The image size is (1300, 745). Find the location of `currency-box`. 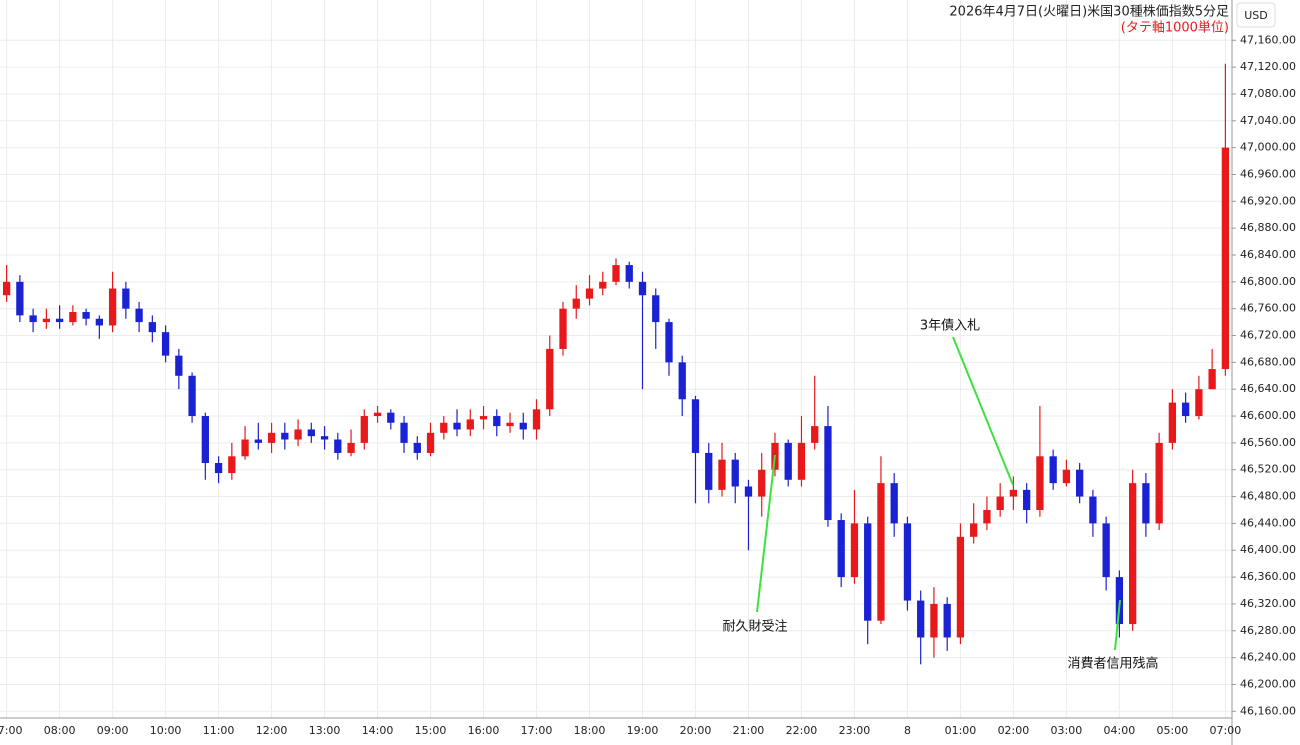

currency-box is located at coordinates (1256, 15).